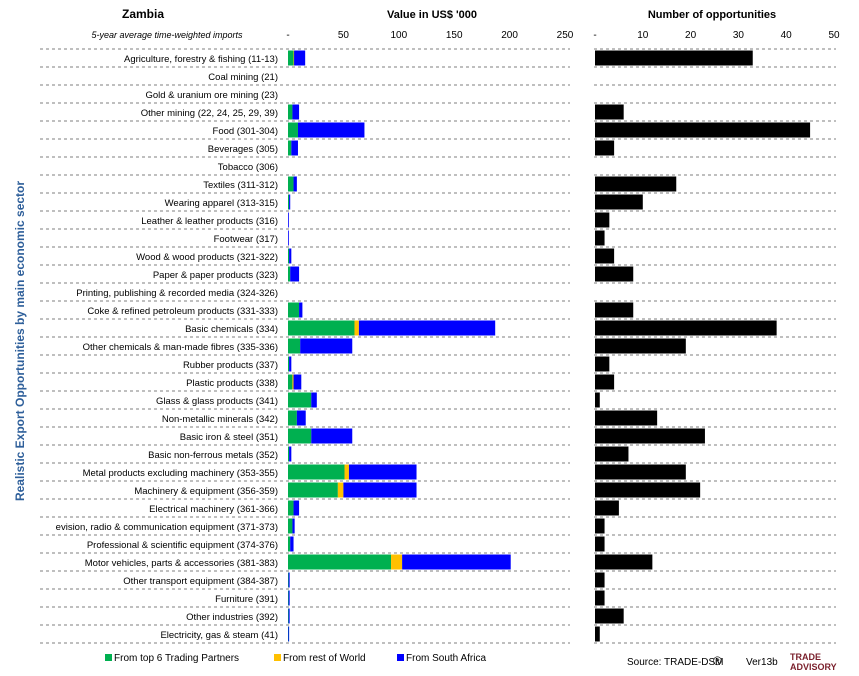 This screenshot has width=859, height=676. What do you see at coordinates (211, 95) in the screenshot?
I see `category-label: Gold & uranium ore mining (23)` at bounding box center [211, 95].